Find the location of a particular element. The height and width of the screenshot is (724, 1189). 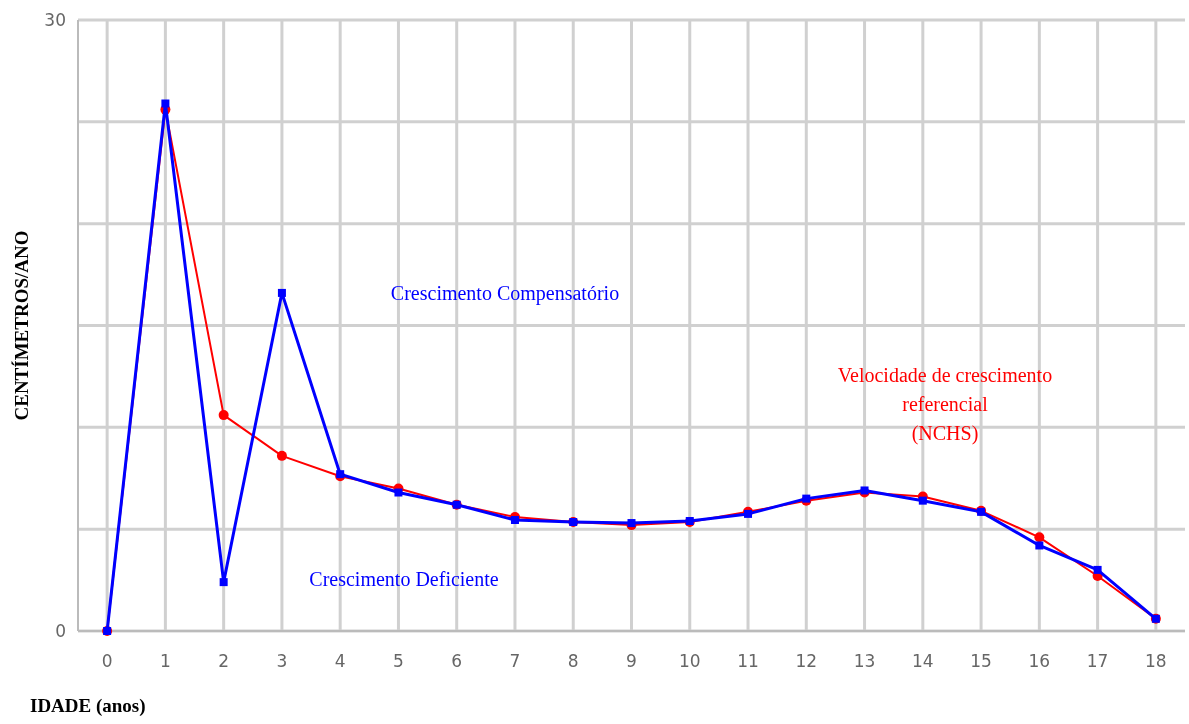

x-tick-label: 12 is located at coordinates (806, 661).